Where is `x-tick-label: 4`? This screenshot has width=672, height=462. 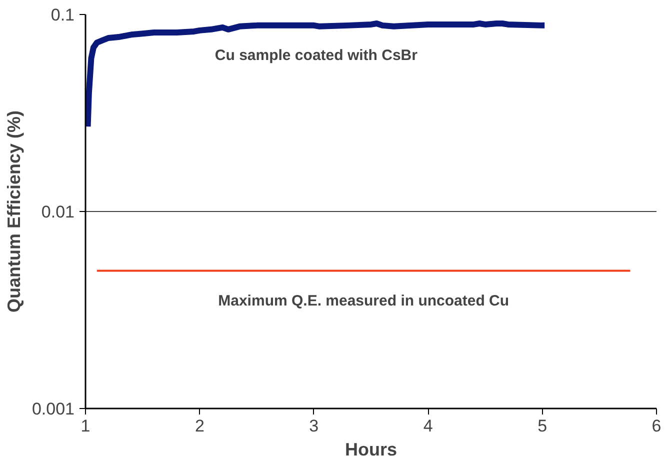 x-tick-label: 4 is located at coordinates (428, 426).